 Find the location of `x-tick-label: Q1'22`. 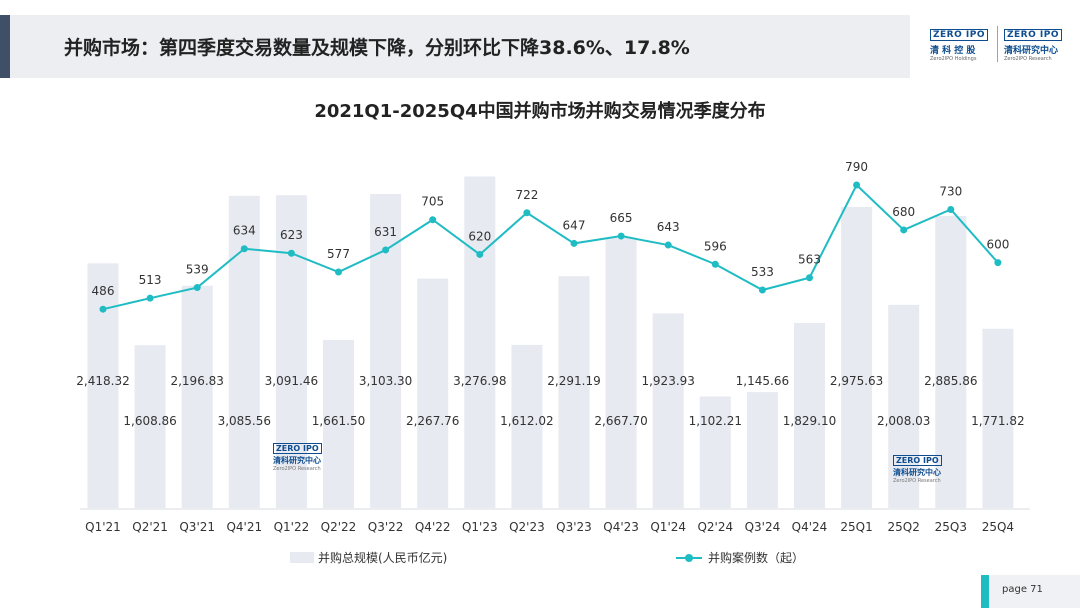

x-tick-label: Q1'22 is located at coordinates (292, 527).